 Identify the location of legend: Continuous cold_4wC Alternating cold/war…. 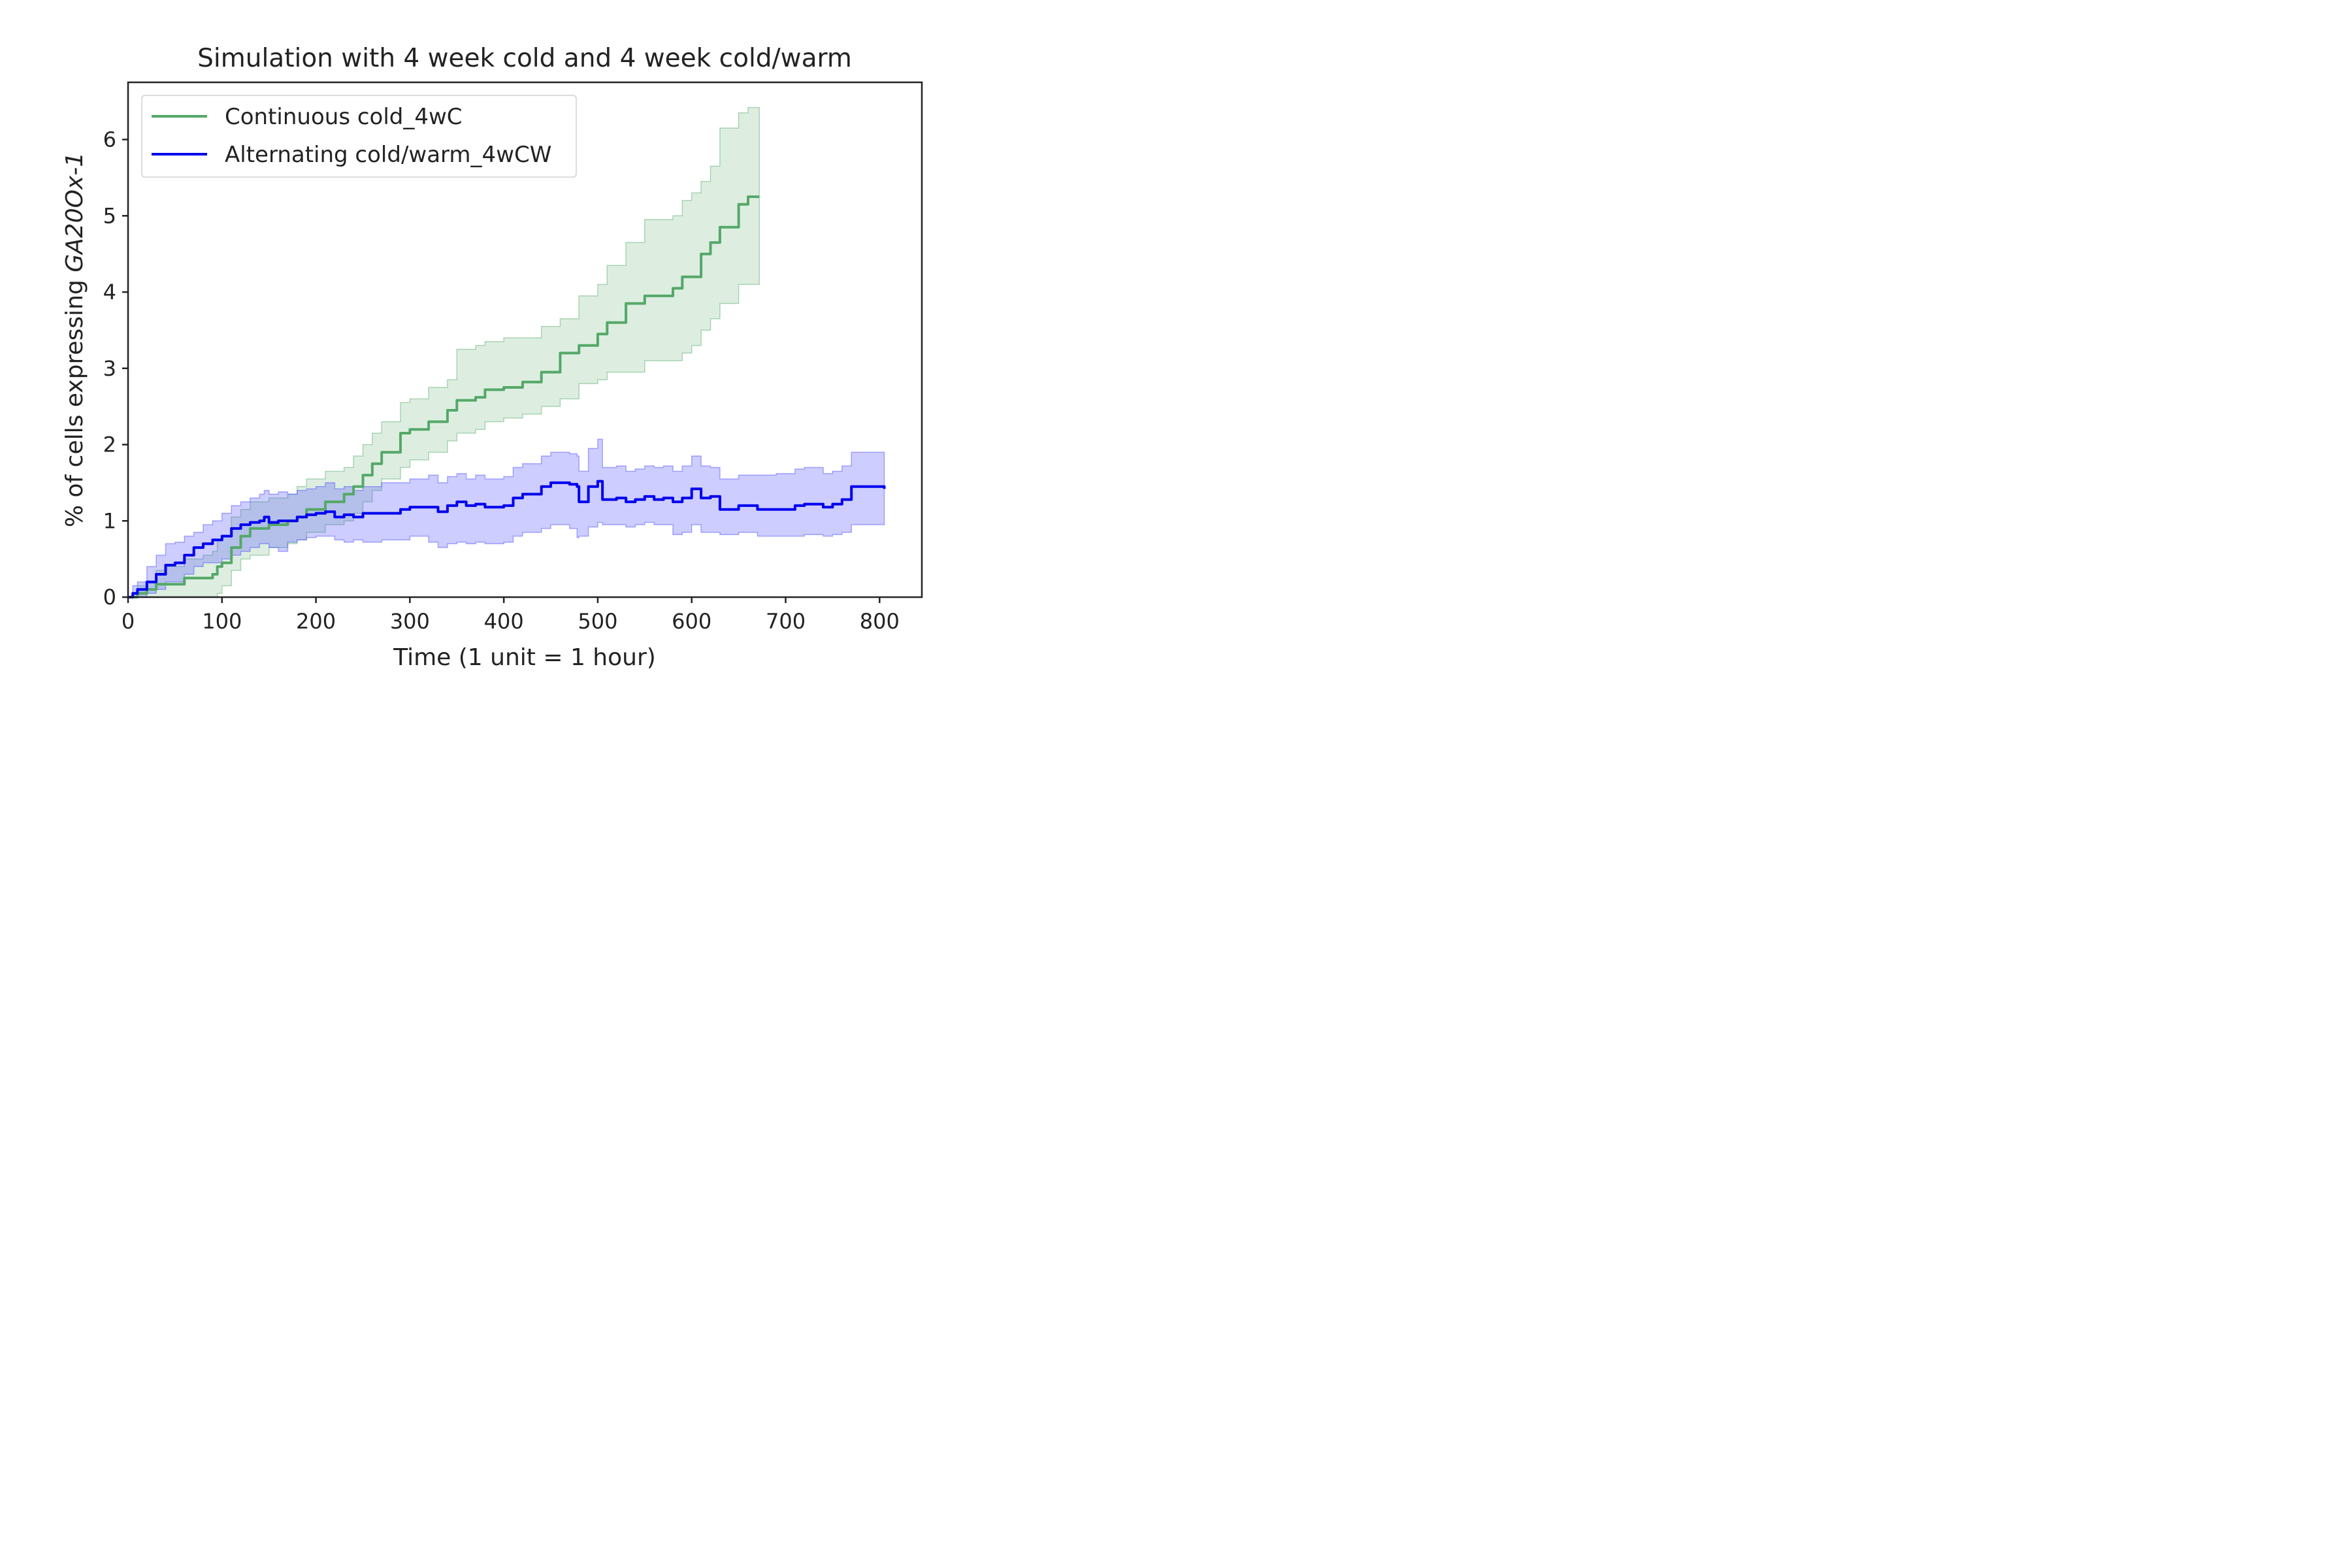
(359, 136).